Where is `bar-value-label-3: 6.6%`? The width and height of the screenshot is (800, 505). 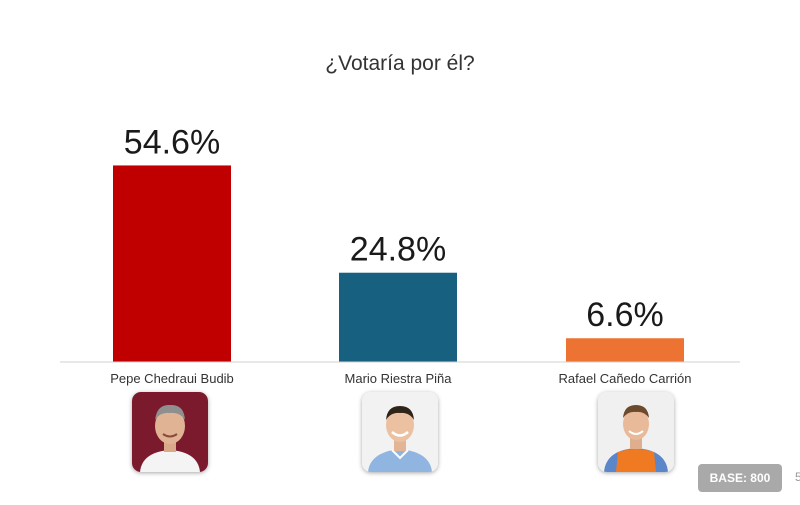
bar-value-label-3: 6.6% is located at coordinates (625, 315).